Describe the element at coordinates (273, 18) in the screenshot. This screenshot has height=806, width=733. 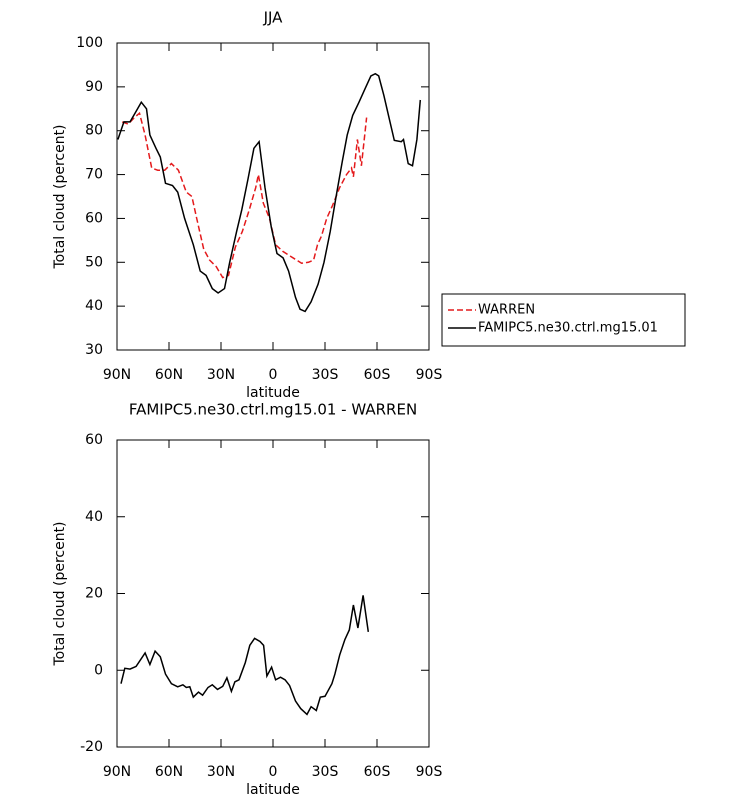
I see `chart-title: JJA` at that location.